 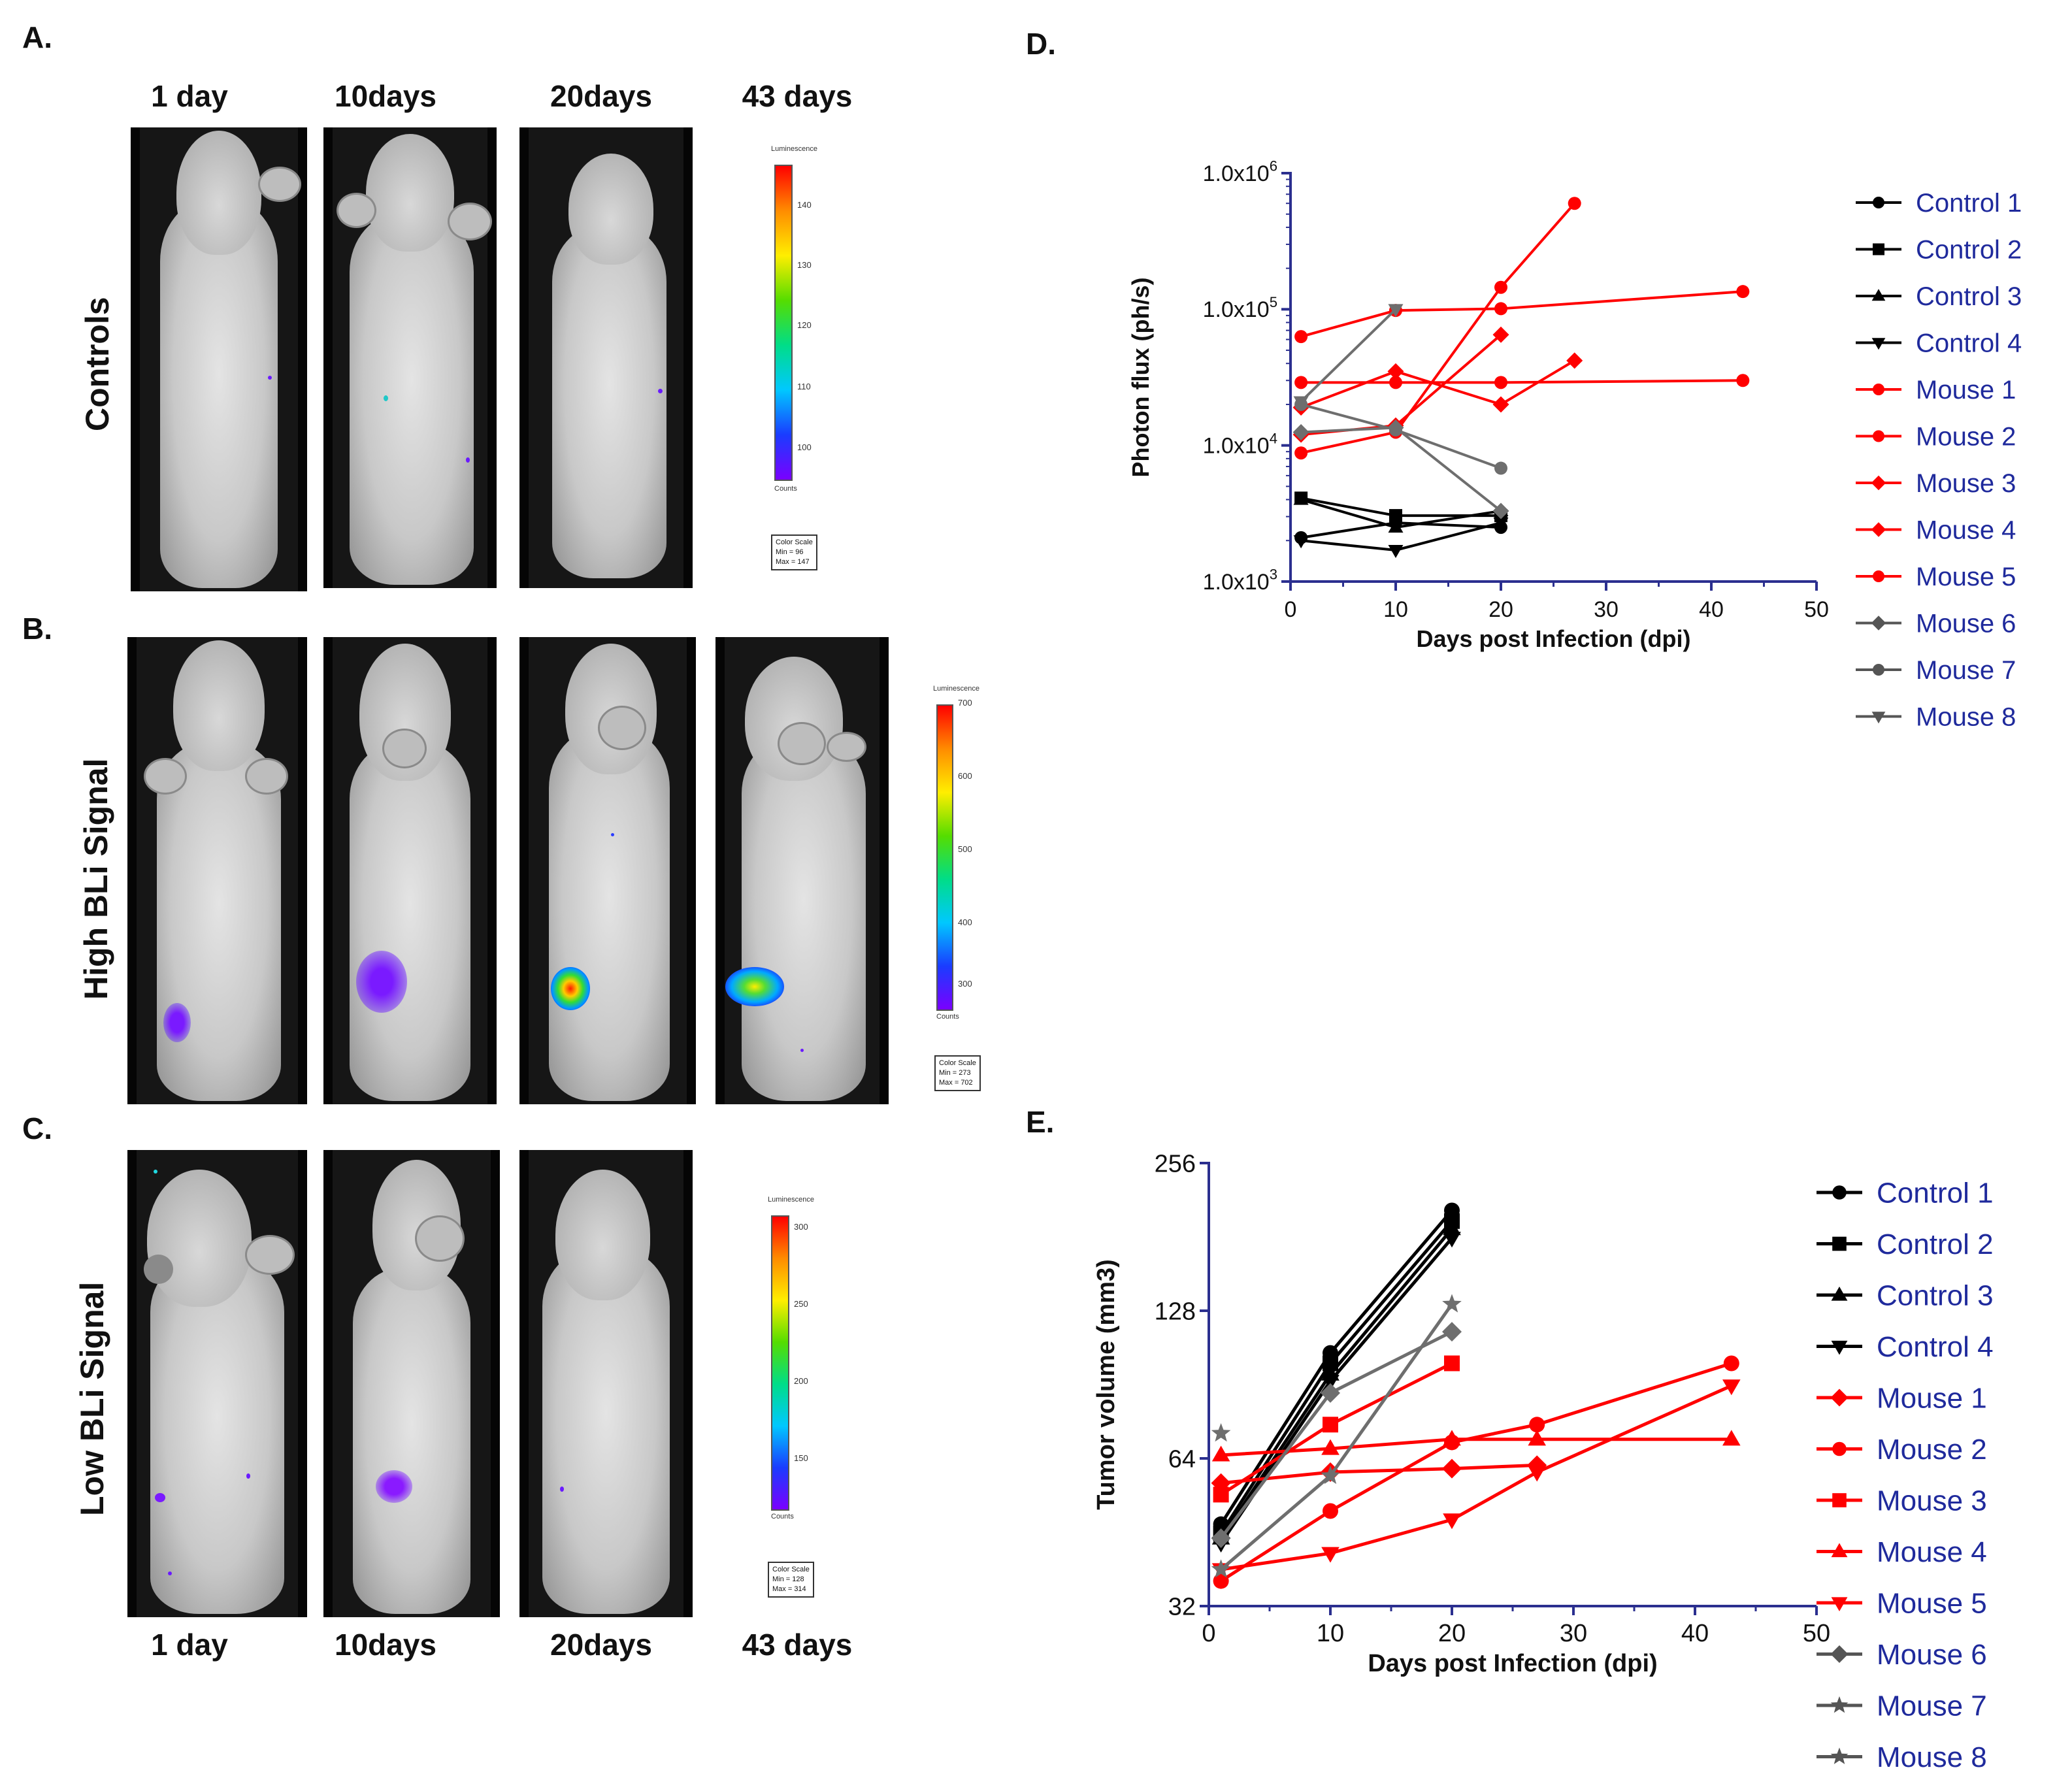 What do you see at coordinates (1936, 1295) in the screenshot?
I see `legend-label: Control 3` at bounding box center [1936, 1295].